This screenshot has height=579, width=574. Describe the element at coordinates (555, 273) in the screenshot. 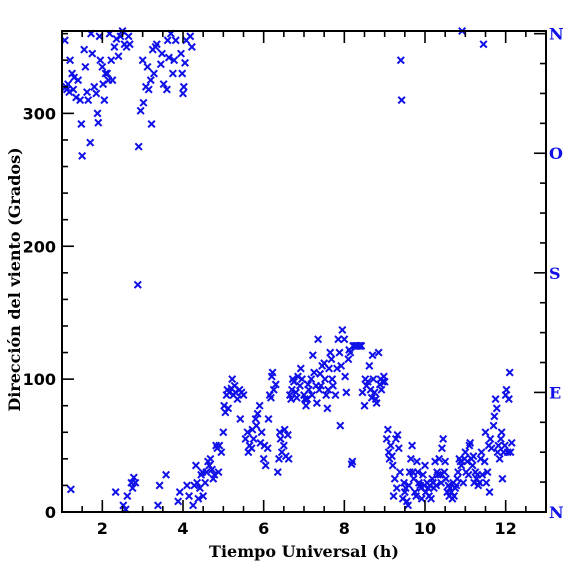

I see `cardinal-direction-label: S` at that location.